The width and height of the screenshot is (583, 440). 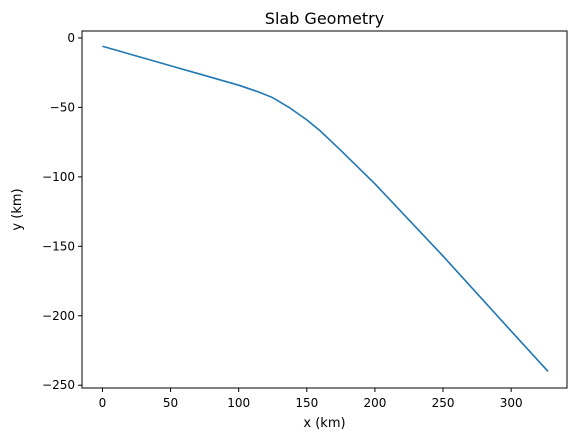 I want to click on y-axis: 0 −50 −100 −150 −200 −250, so click(x=62, y=211).